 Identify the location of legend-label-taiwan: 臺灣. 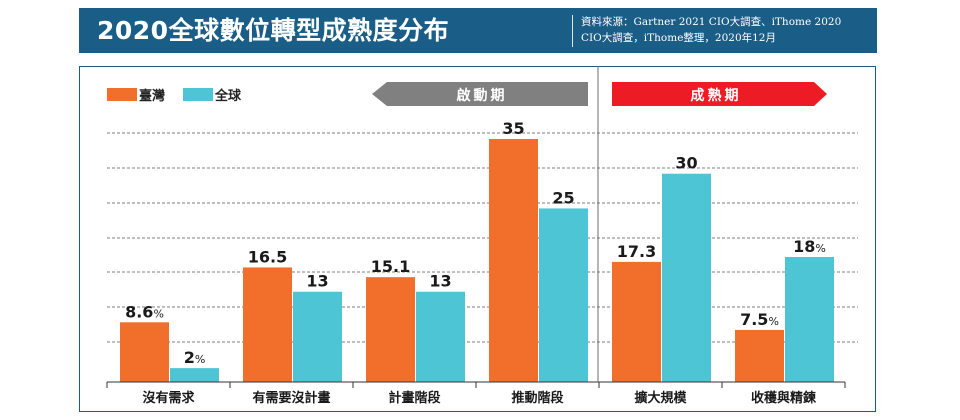
(152, 96).